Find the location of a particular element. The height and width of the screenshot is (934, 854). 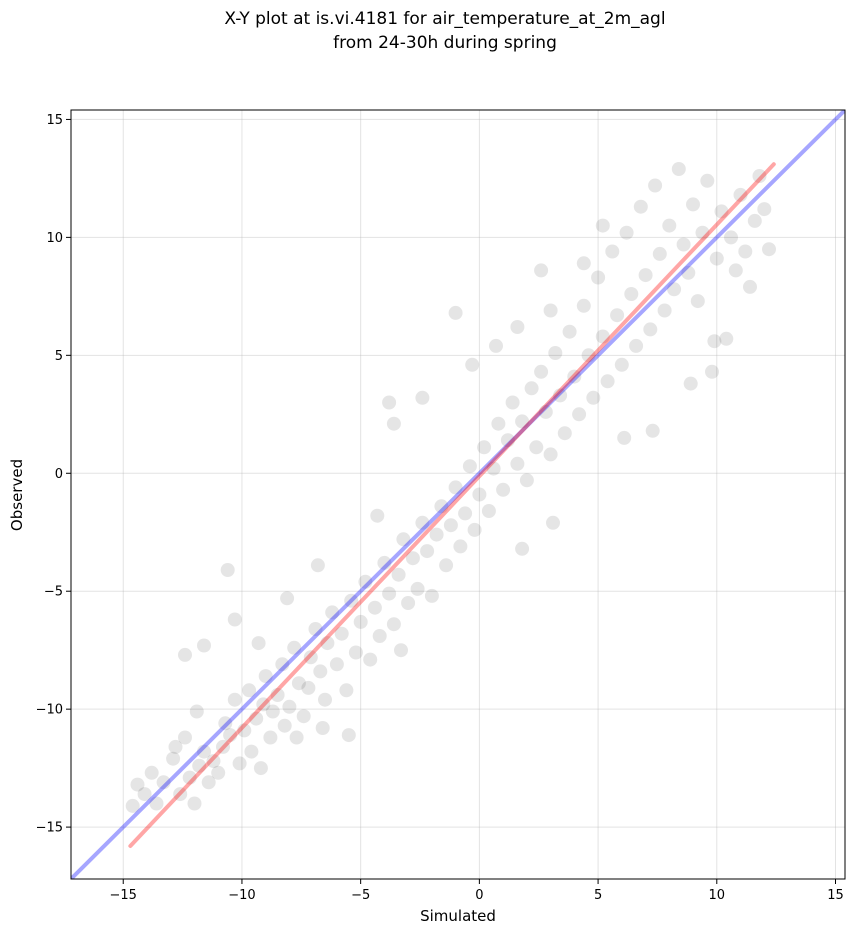

y-tick-label: 10 is located at coordinates (54, 238).